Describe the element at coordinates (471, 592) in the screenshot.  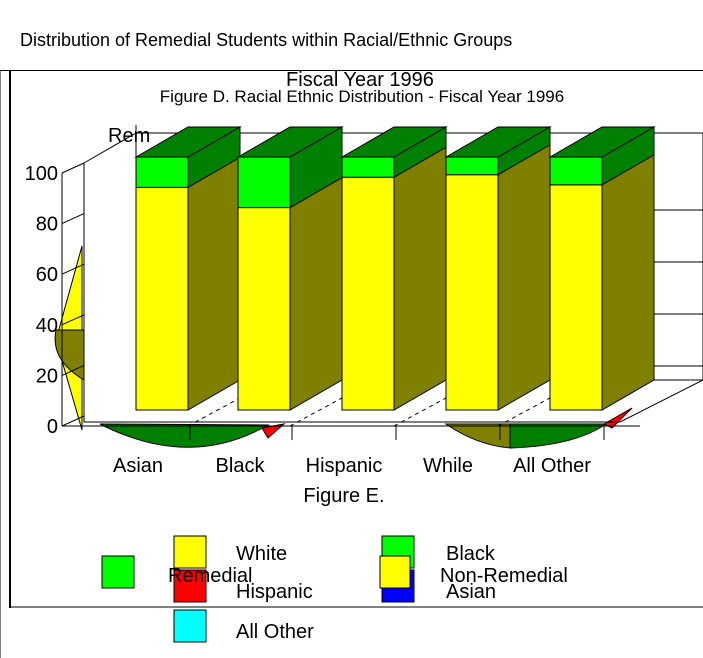
I see `legend-label-asian: Asian` at that location.